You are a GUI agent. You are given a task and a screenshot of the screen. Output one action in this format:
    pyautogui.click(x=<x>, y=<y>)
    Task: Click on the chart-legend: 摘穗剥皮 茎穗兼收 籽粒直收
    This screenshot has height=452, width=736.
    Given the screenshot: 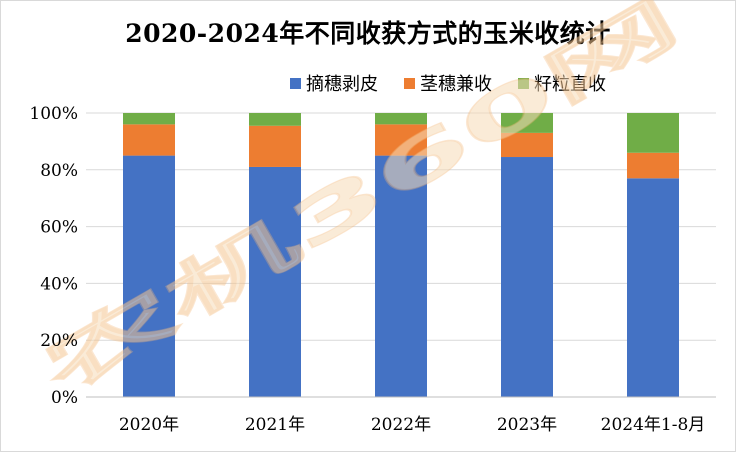 What is the action you would take?
    pyautogui.click(x=368, y=83)
    